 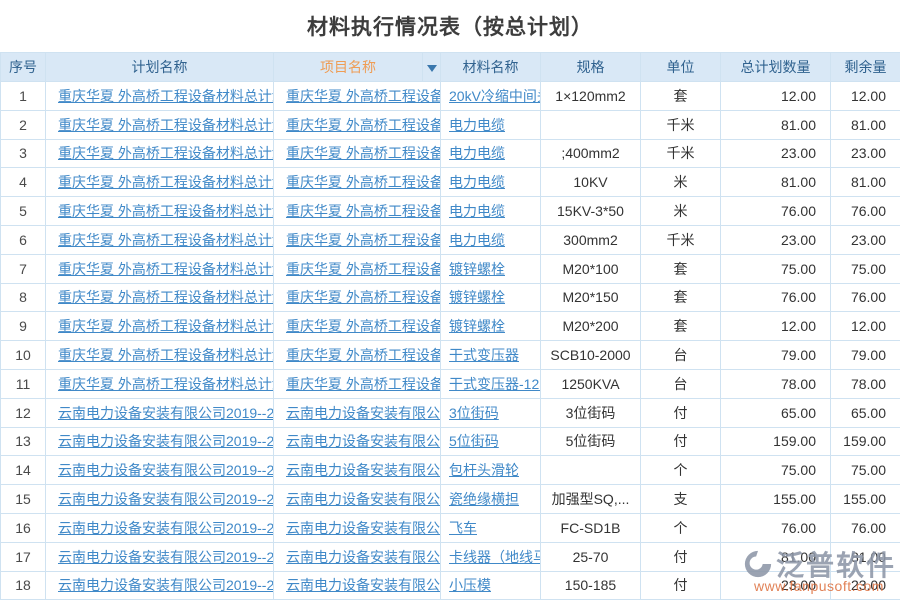 I want to click on row-index: 7, so click(x=23, y=268).